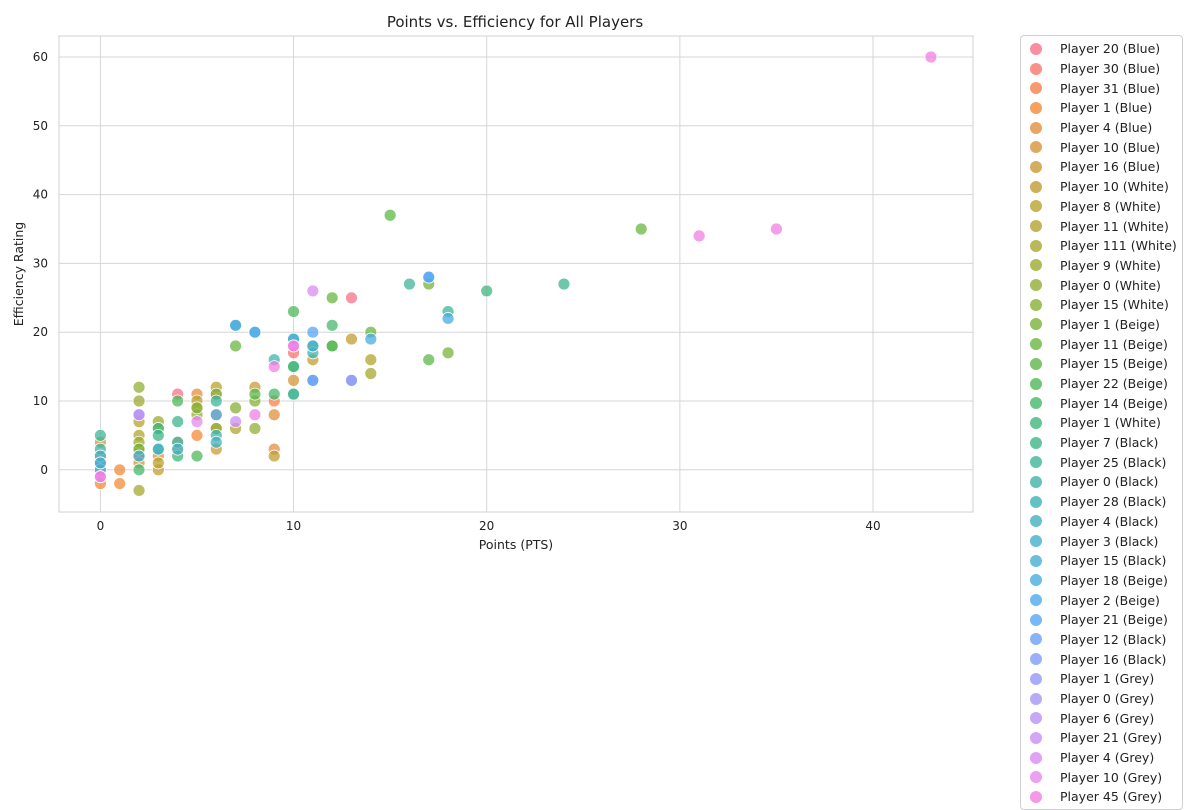 The image size is (1200, 810). I want to click on legend-label: Player 1 (White), so click(1110, 423).